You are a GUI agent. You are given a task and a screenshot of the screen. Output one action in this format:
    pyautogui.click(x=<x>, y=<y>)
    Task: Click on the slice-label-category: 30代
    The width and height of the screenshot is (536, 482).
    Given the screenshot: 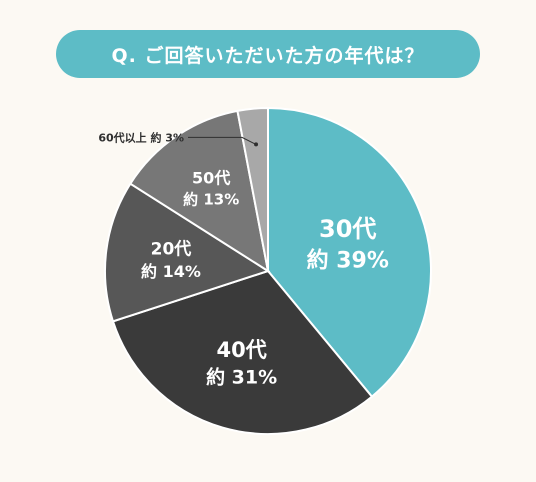 What is the action you would take?
    pyautogui.click(x=347, y=229)
    